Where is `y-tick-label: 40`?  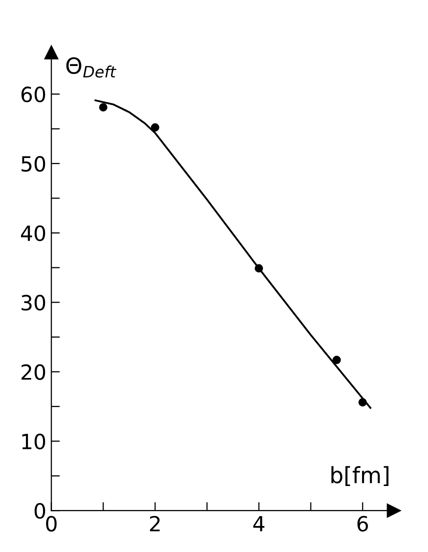 y-tick-label: 40 is located at coordinates (33, 233).